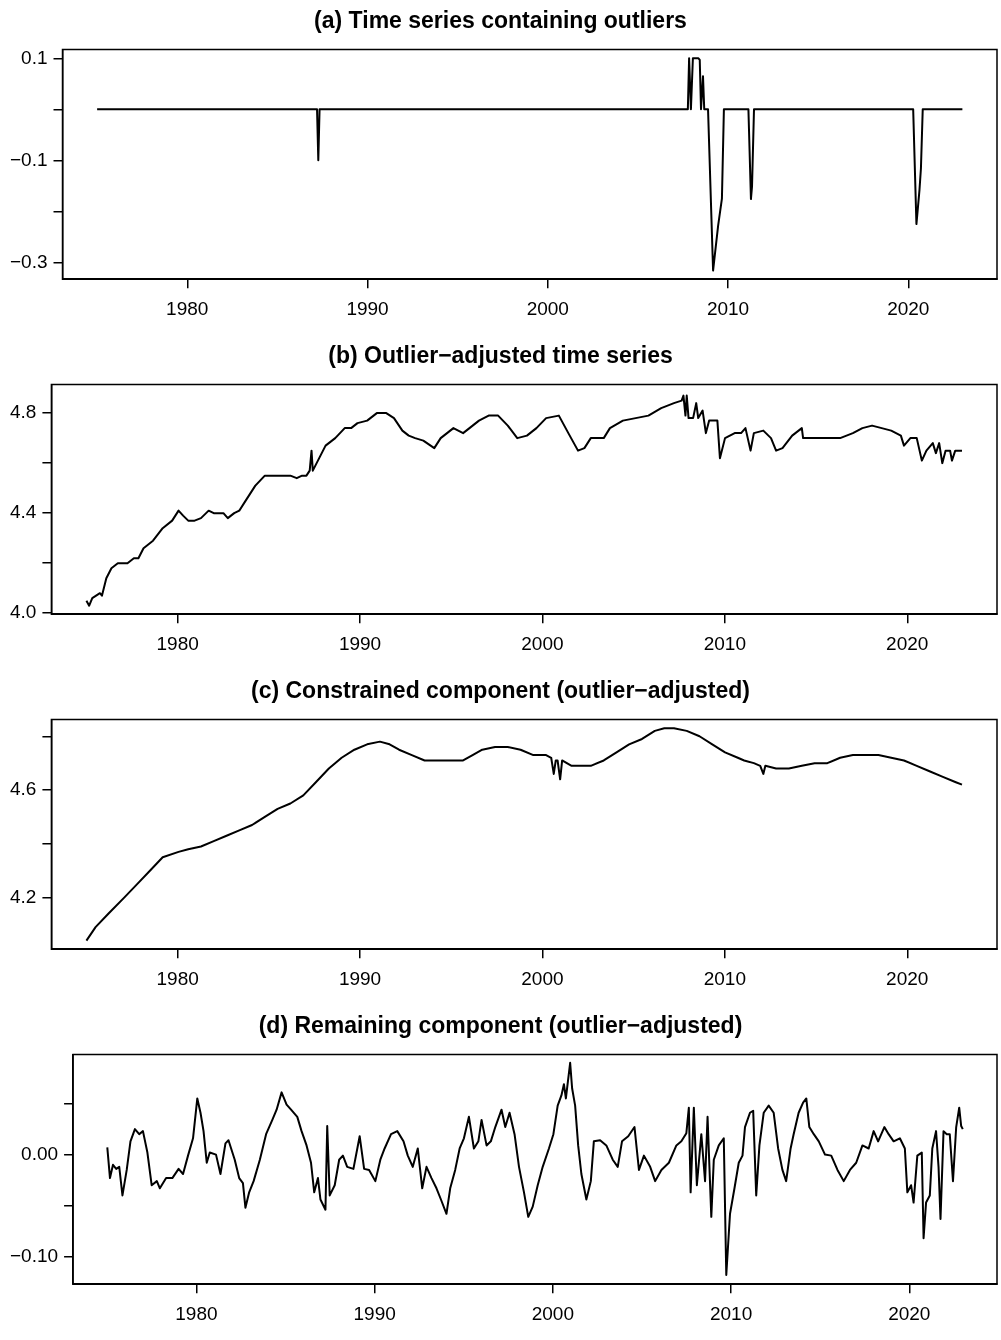 This screenshot has height=1340, width=1001. What do you see at coordinates (23, 412) in the screenshot?
I see `y-tick-label: 4.8` at bounding box center [23, 412].